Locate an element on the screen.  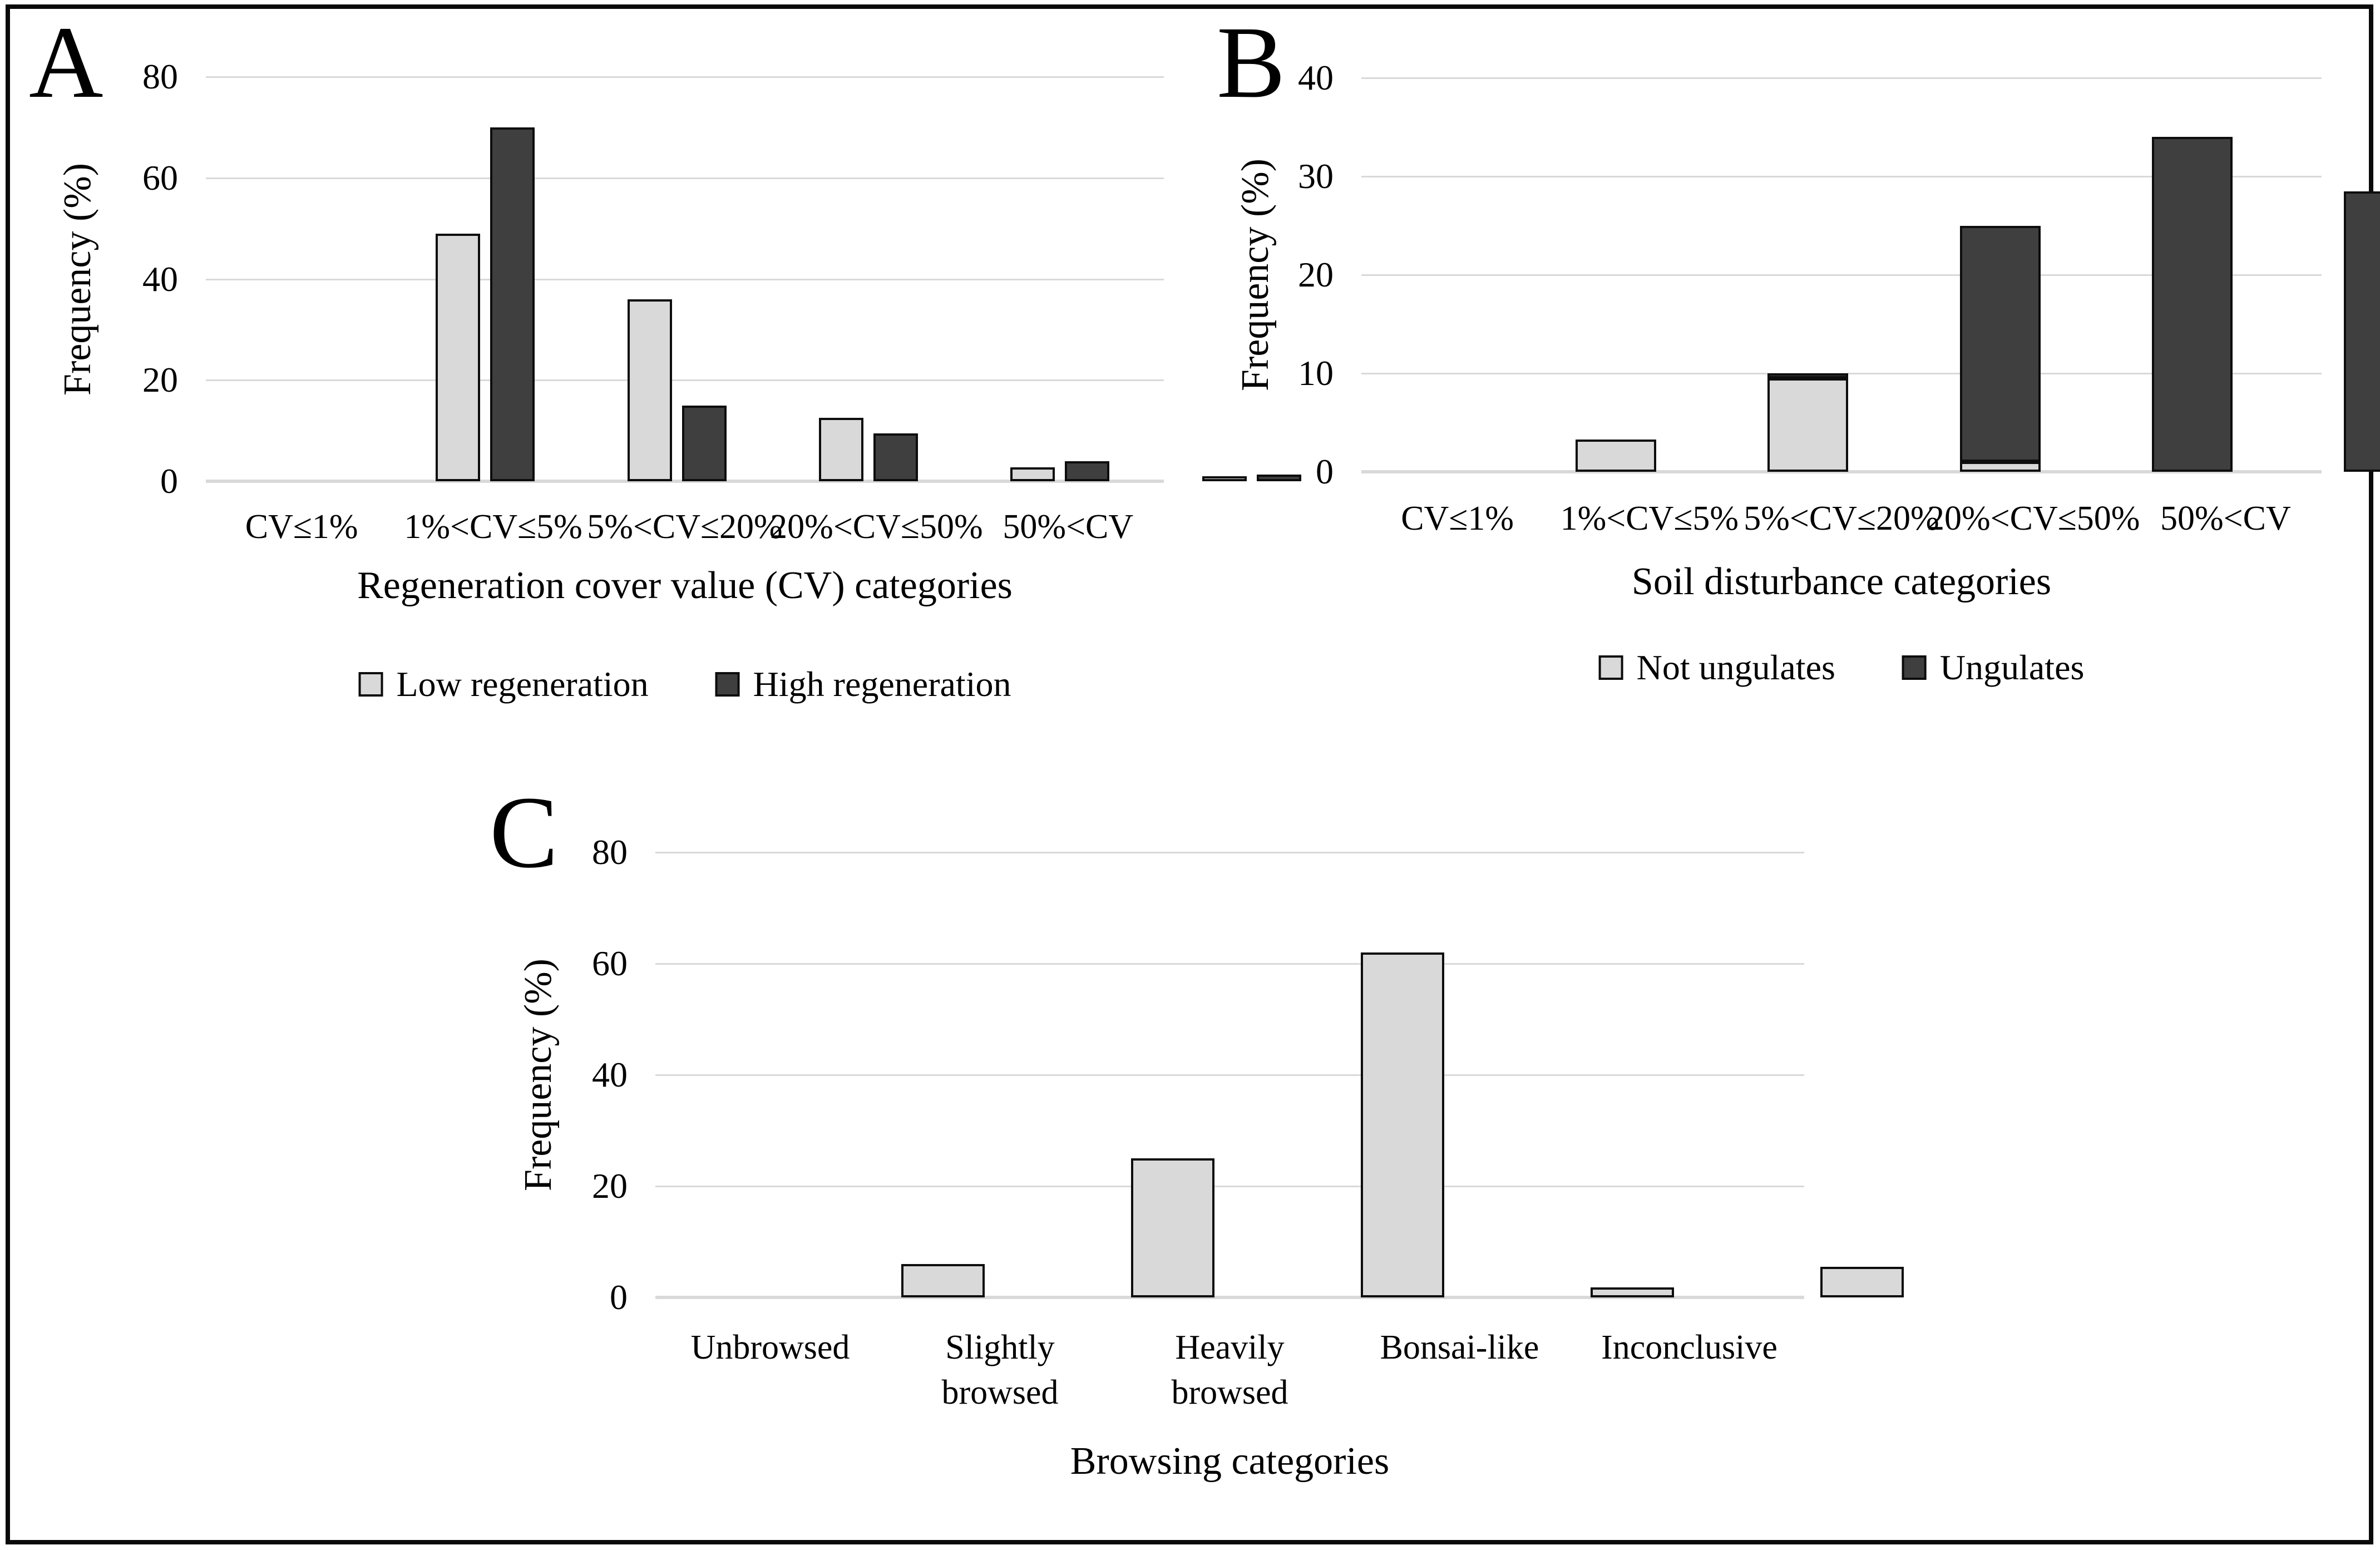
y-tick-label: 30 is located at coordinates (1316, 176).